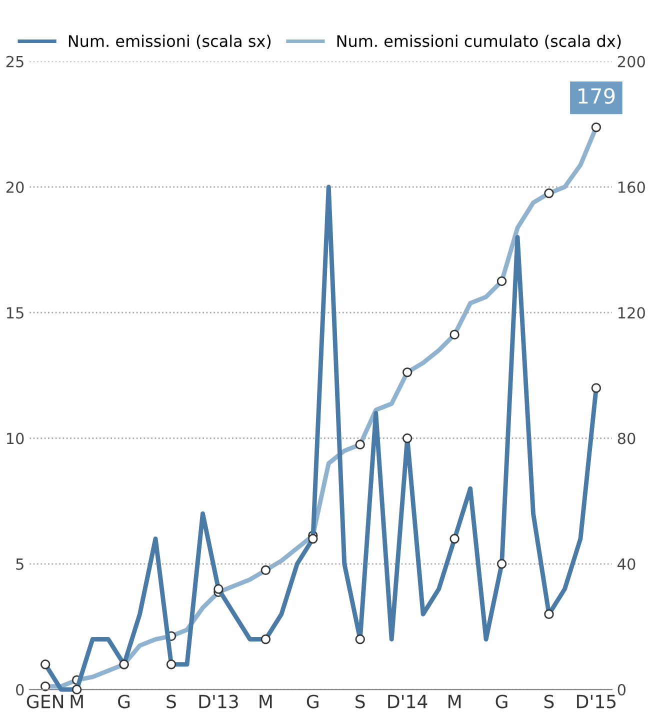  I want to click on y-tick-label: 25, so click(15, 62).